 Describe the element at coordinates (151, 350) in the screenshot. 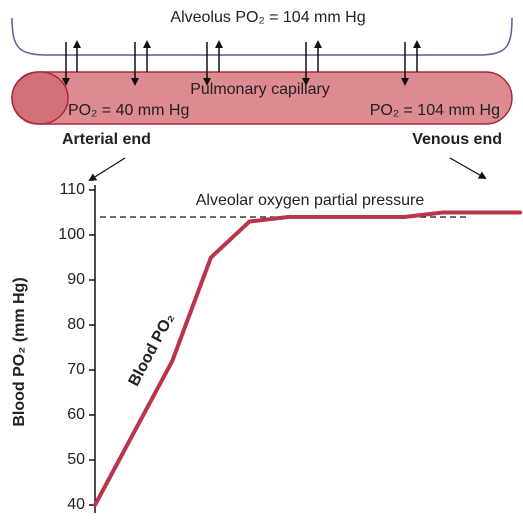

I see `series-label: Blood PO₂` at that location.